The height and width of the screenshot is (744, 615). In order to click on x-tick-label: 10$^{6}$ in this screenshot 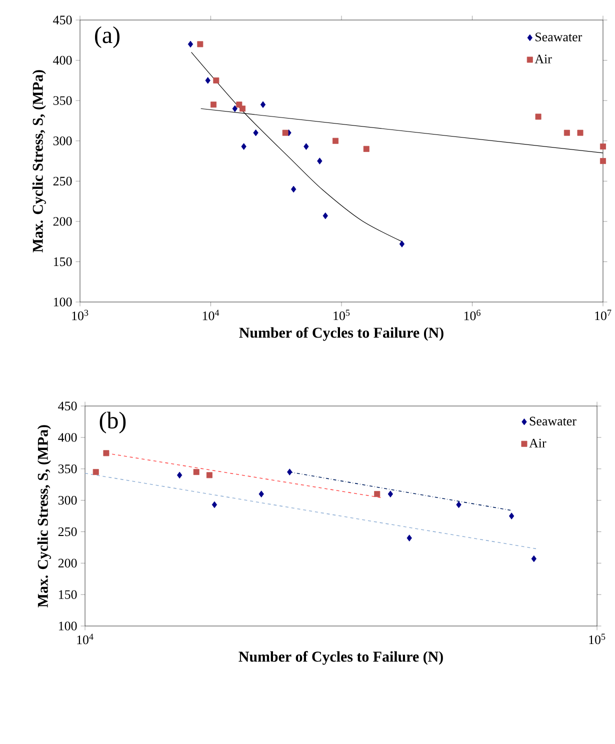, I will do `click(472, 315)`.